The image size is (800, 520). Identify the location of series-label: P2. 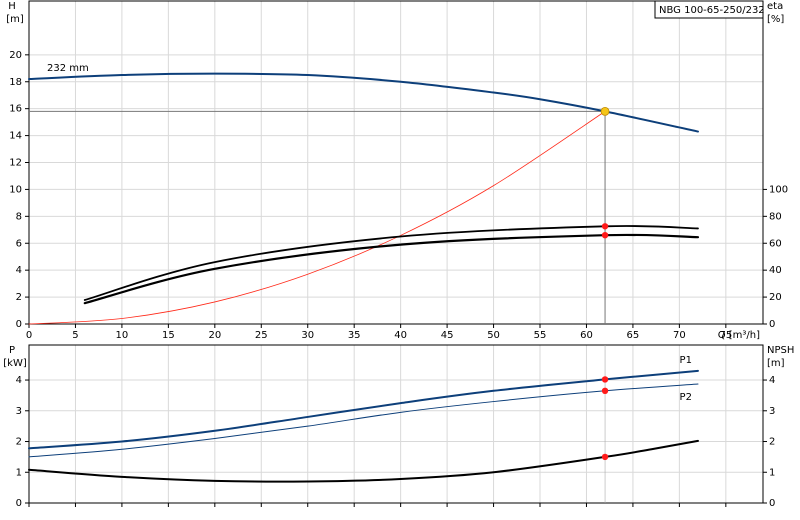
(686, 397).